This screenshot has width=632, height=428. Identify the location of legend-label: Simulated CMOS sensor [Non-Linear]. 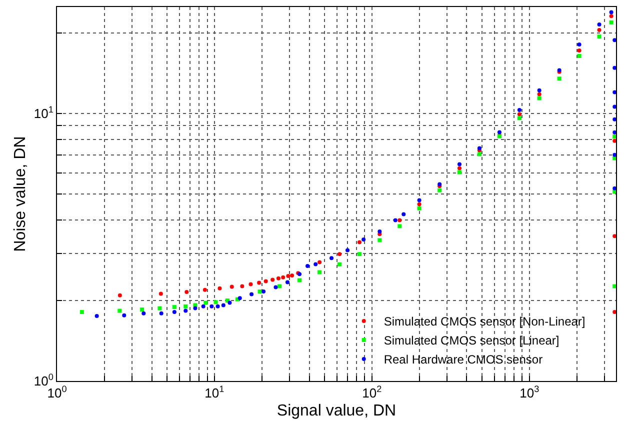
(485, 321).